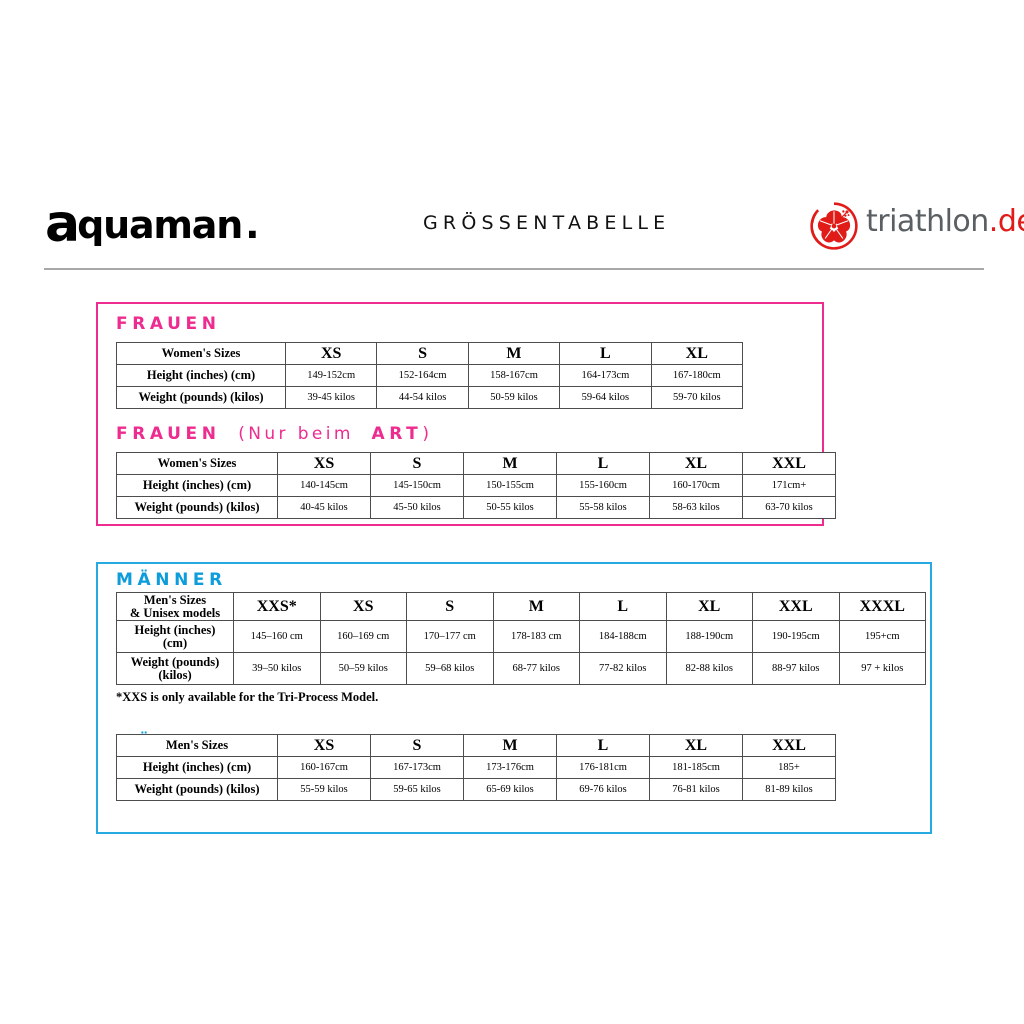 The width and height of the screenshot is (1024, 1024). I want to click on table-row: Women's Sizes XS S M L XL, so click(429, 353).